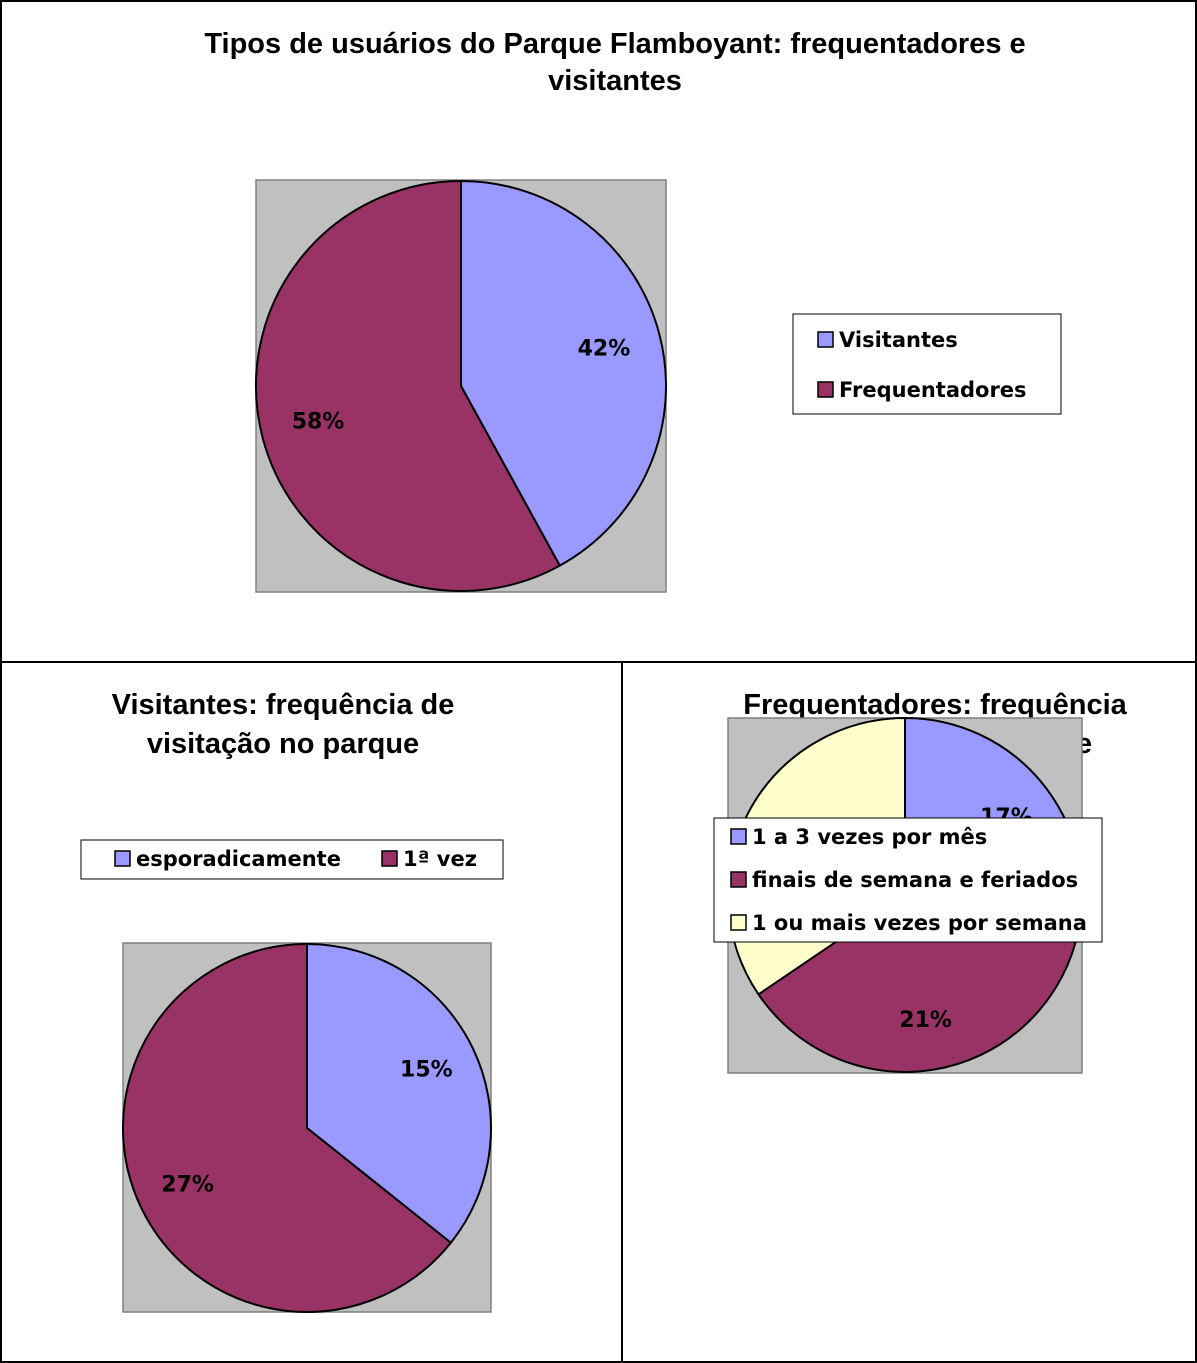 The height and width of the screenshot is (1363, 1197). What do you see at coordinates (604, 348) in the screenshot?
I see `data-label: 42%` at bounding box center [604, 348].